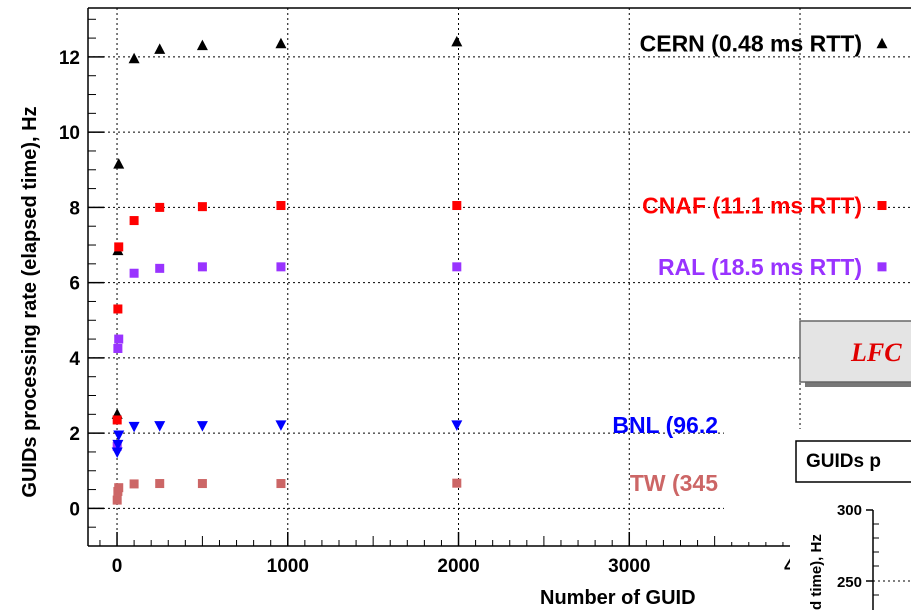  What do you see at coordinates (752, 206) in the screenshot?
I see `series-label-cnaf: CNAF (11.1 ms RTT)` at bounding box center [752, 206].